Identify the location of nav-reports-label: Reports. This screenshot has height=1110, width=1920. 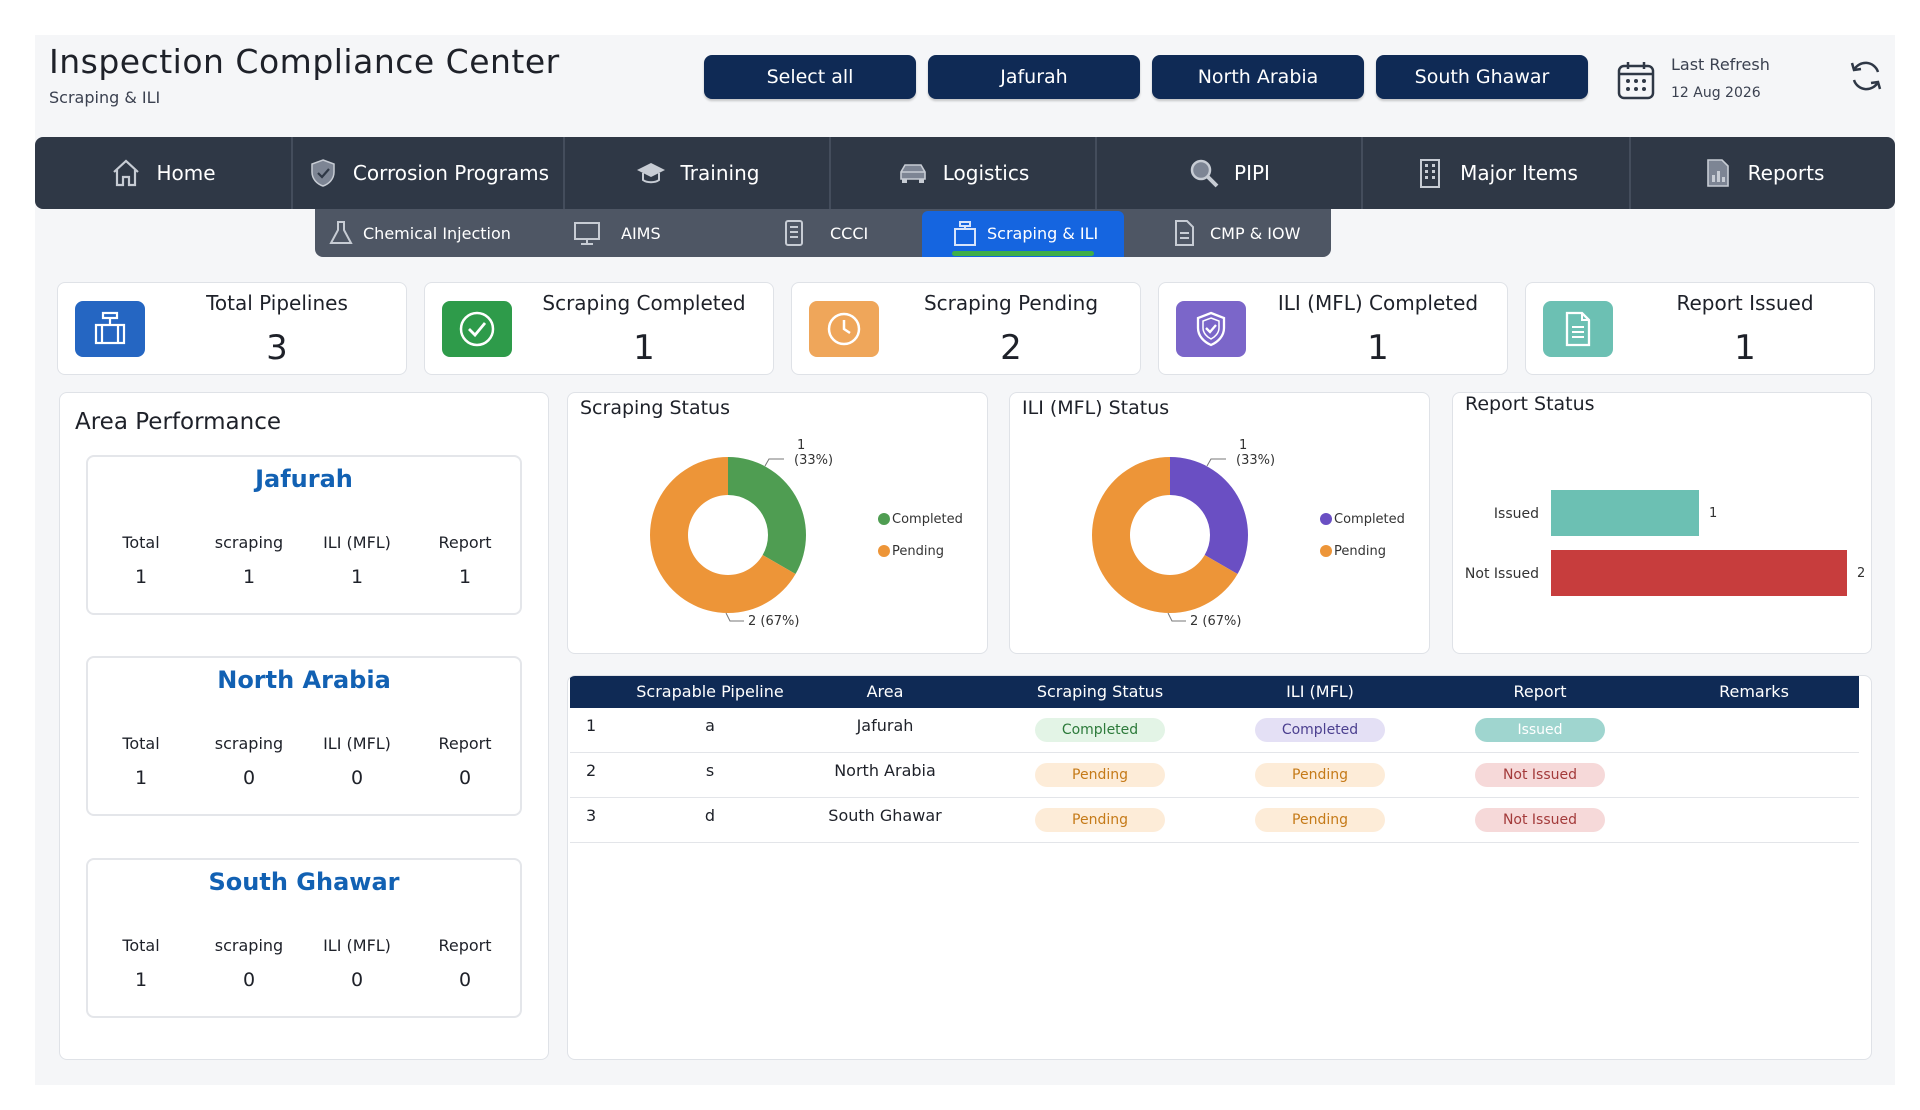
(1786, 173).